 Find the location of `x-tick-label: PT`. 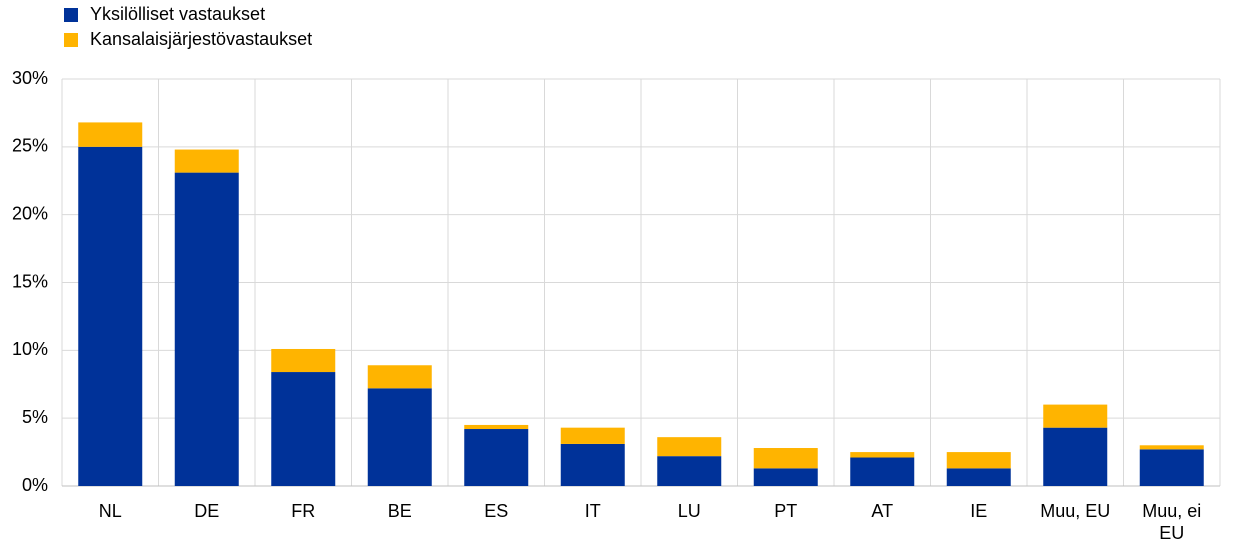

x-tick-label: PT is located at coordinates (786, 511).